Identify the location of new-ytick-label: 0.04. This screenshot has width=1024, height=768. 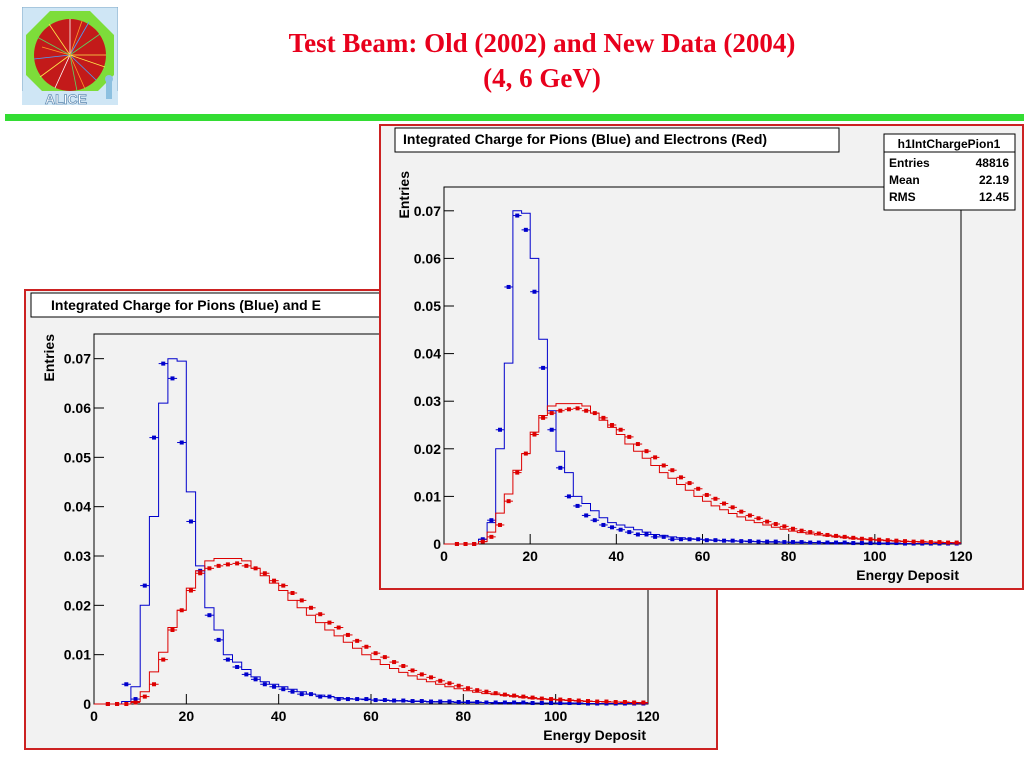
(427, 354).